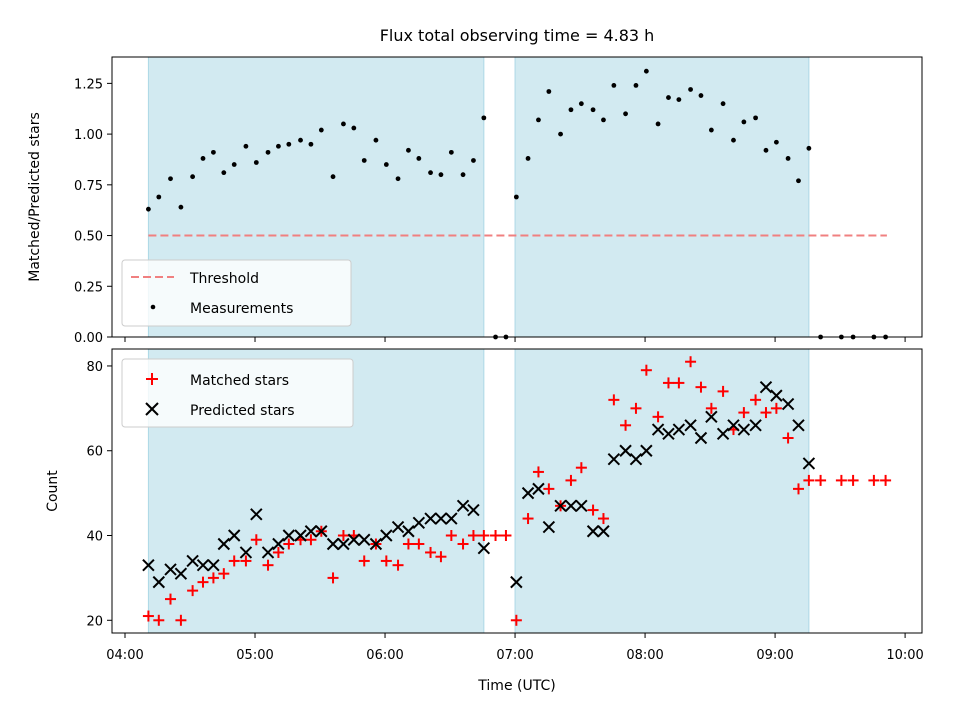 This screenshot has width=960, height=720. I want to click on measurements-legend-label: Measurements, so click(241, 309).